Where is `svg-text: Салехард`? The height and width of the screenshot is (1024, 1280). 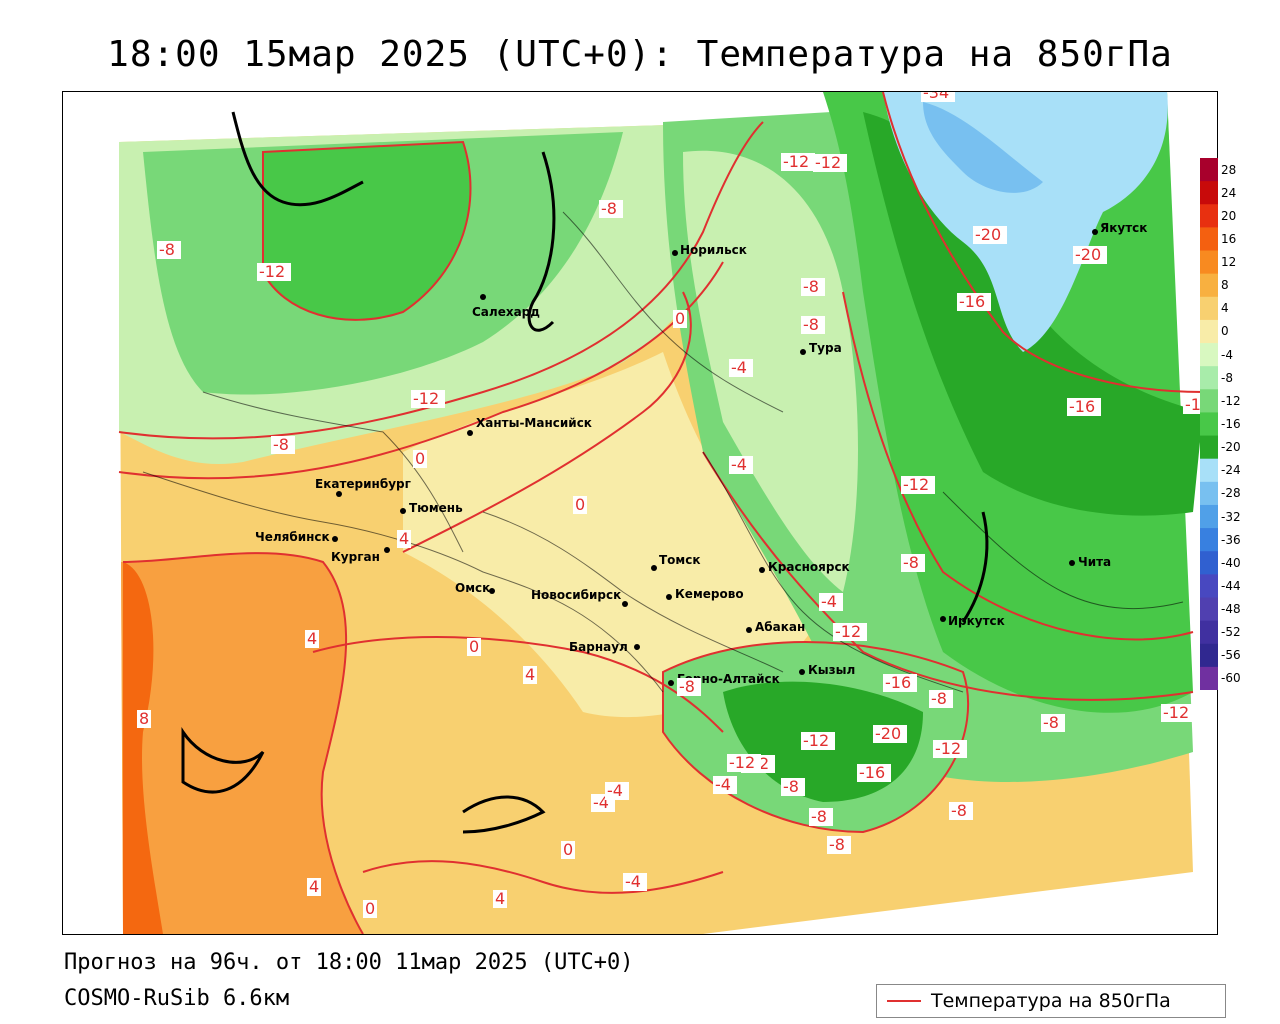 svg-text: Салехард is located at coordinates (506, 312).